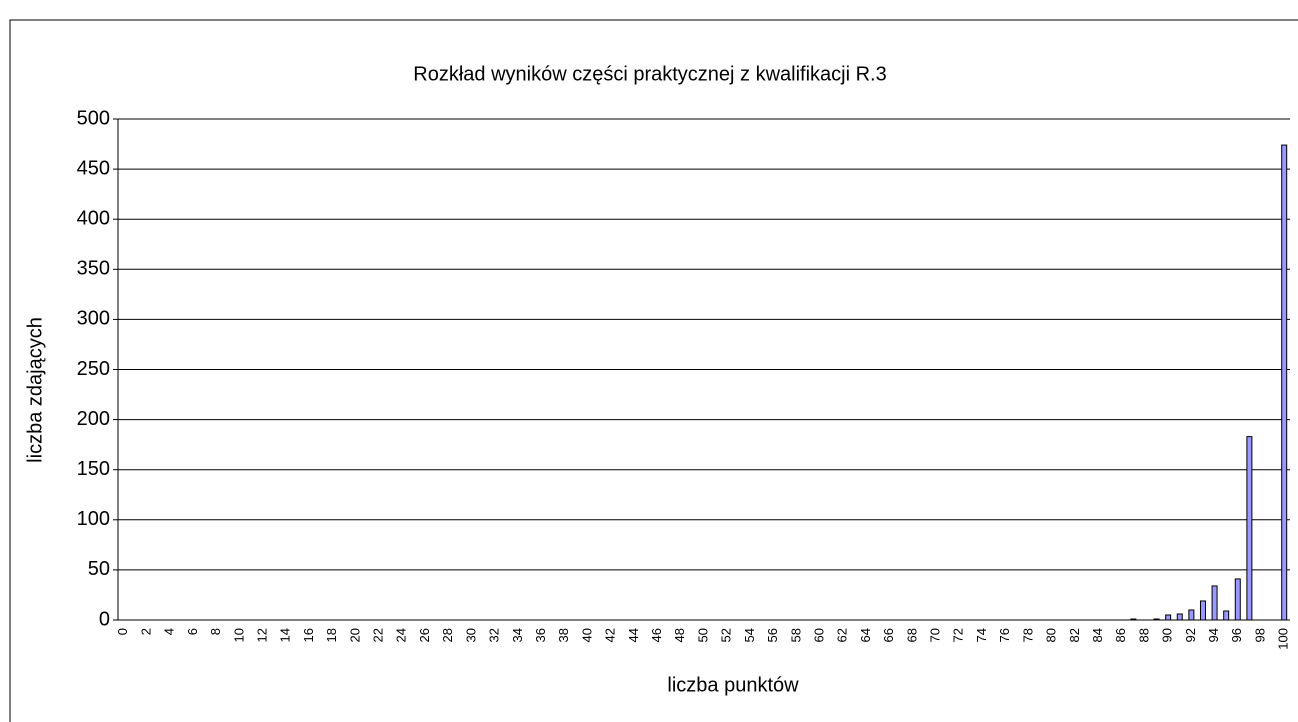 This screenshot has width=1298, height=722. Describe the element at coordinates (610, 635) in the screenshot. I see `x-tick-label: 42` at that location.